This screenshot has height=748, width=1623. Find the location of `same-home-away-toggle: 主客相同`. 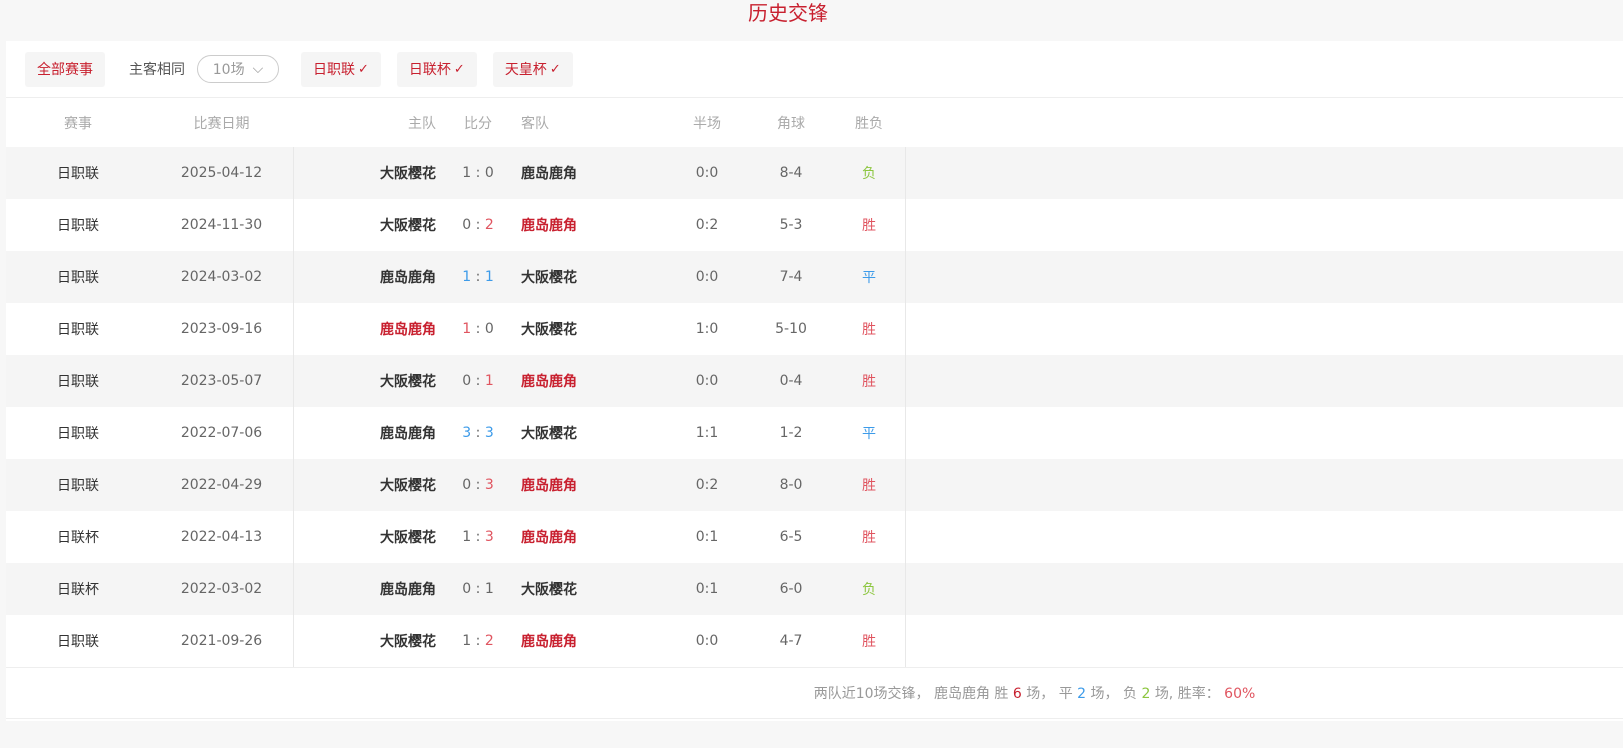

same-home-away-toggle: 主客相同 is located at coordinates (157, 70).